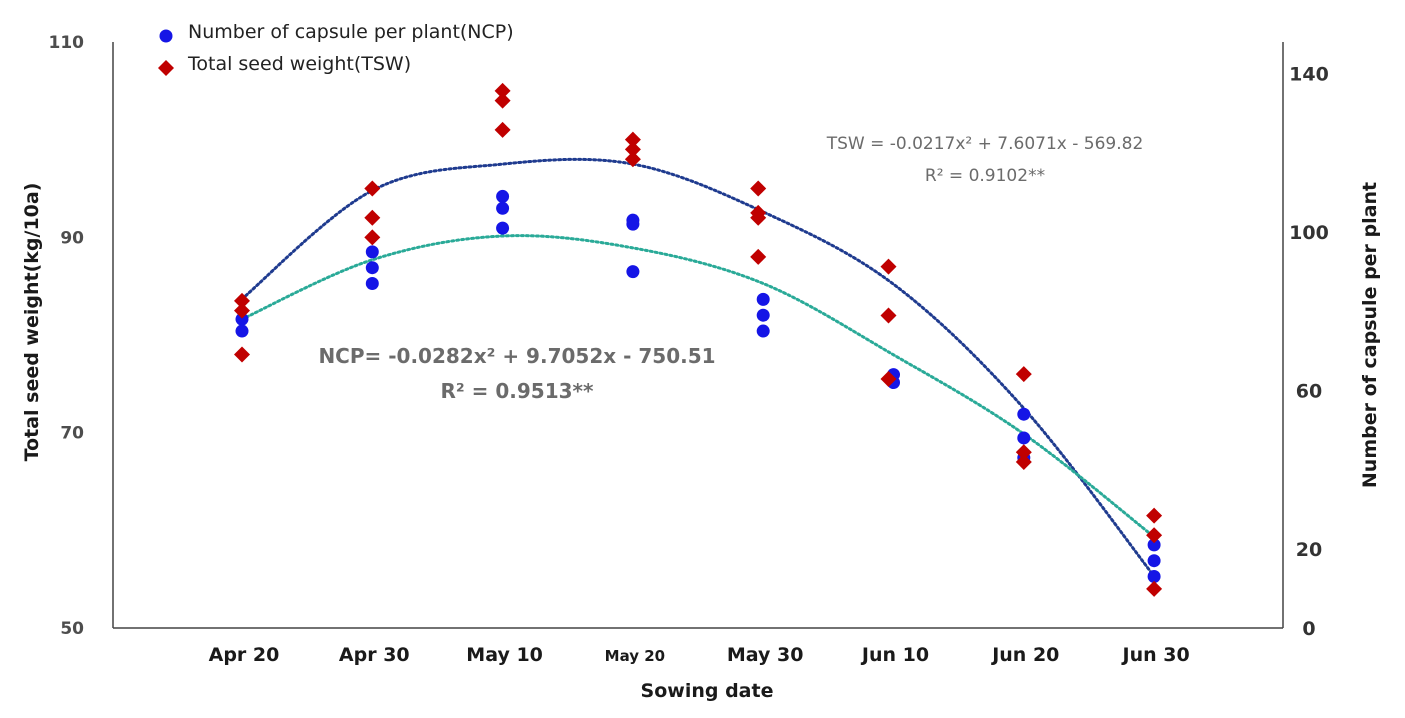 This screenshot has width=1405, height=718. I want to click on ncp-equation: NCP= -0.0282x² + 9.7052x - 750.51, so click(516, 356).